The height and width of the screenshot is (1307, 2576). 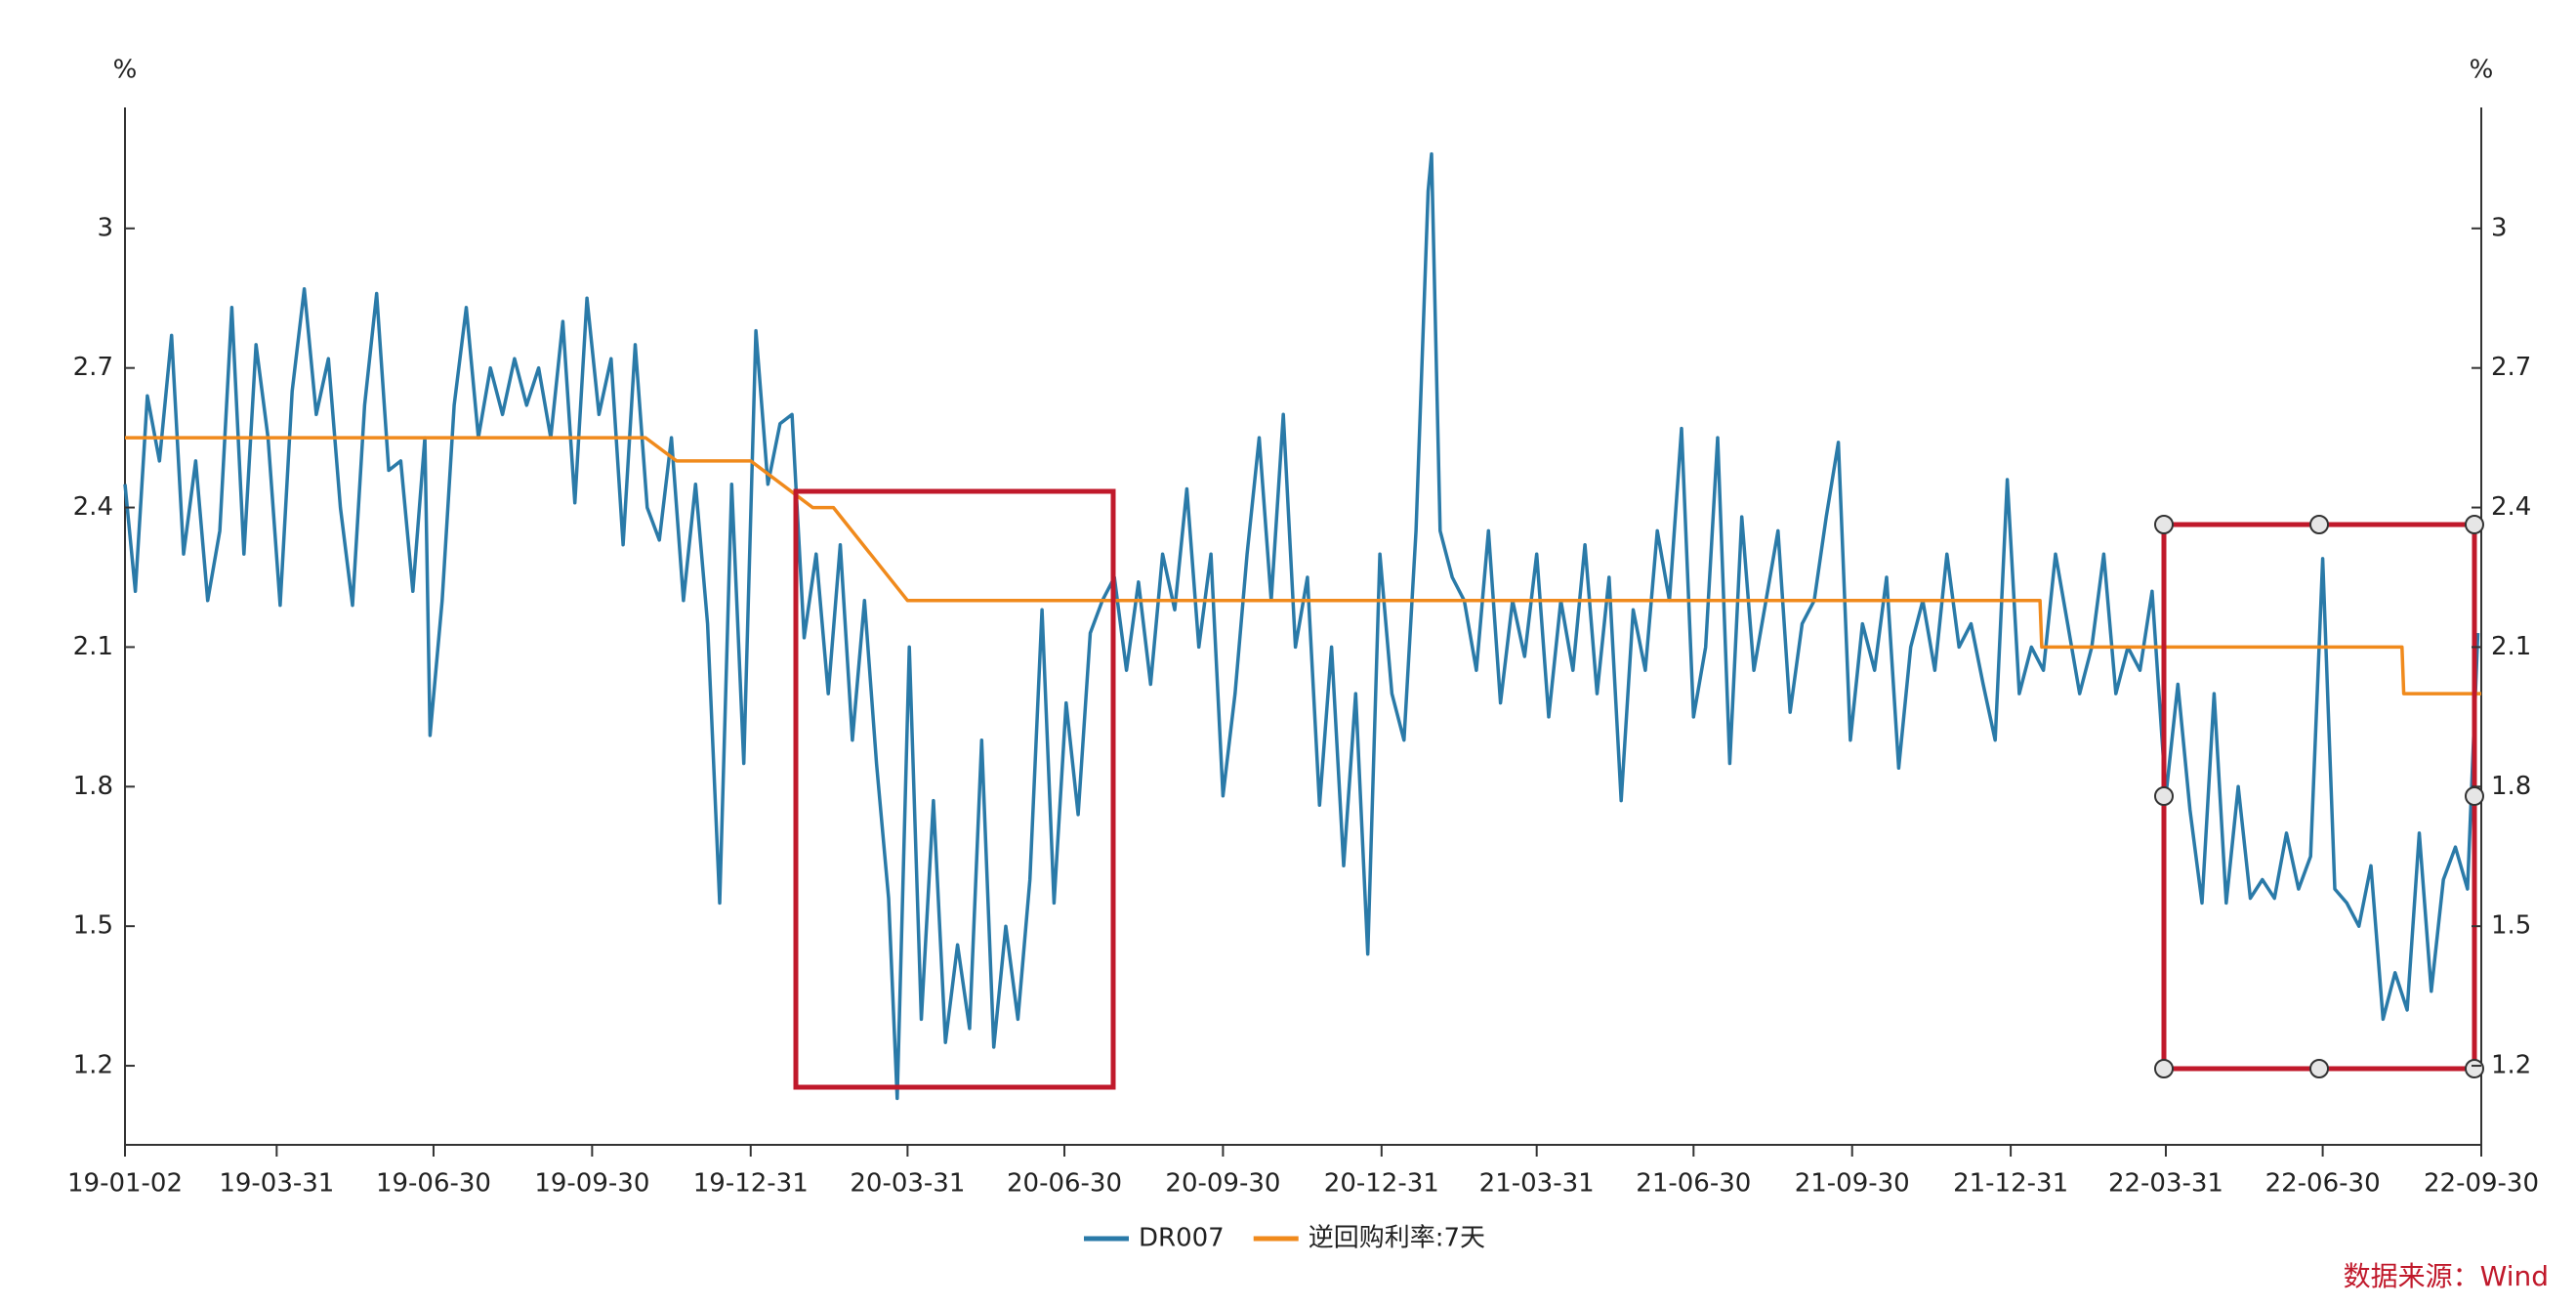 I want to click on y2-axis-unit: %, so click(x=2482, y=70).